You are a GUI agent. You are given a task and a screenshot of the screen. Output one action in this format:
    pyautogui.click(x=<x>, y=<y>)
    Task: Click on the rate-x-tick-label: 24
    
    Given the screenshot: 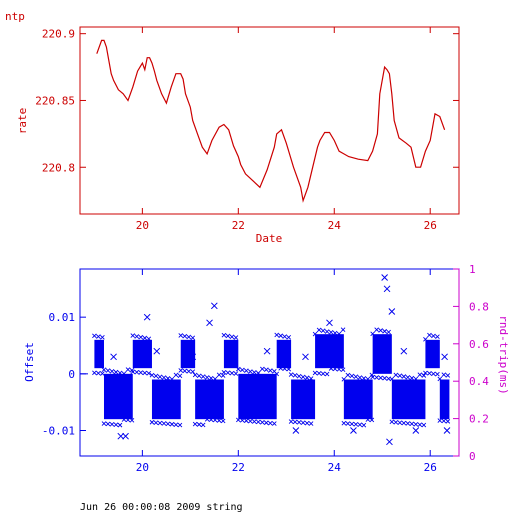 What is the action you would take?
    pyautogui.click(x=335, y=225)
    